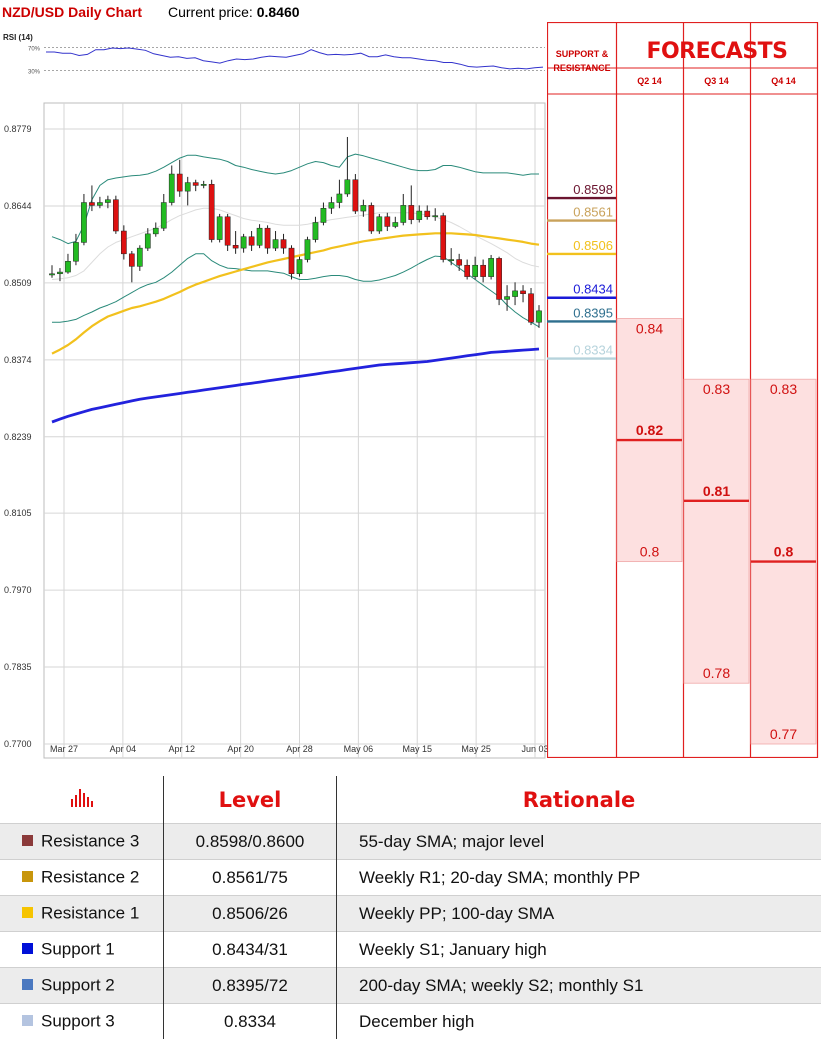  What do you see at coordinates (716, 51) in the screenshot?
I see `forecasts-title: FORECASTS` at bounding box center [716, 51].